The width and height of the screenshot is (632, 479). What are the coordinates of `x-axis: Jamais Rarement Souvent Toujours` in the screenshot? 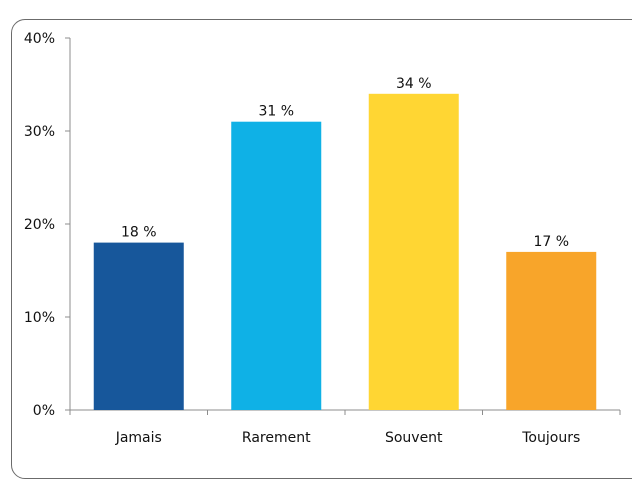 It's located at (345, 427).